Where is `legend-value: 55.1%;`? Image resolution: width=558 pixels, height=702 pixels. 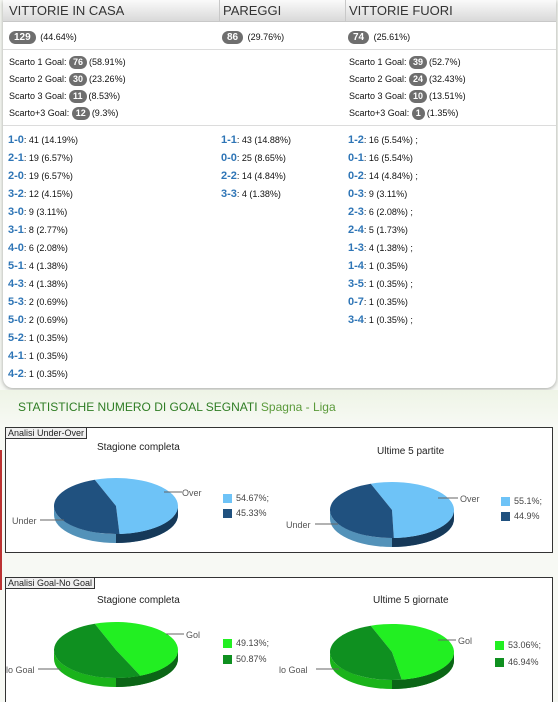
legend-value: 55.1%; is located at coordinates (528, 501).